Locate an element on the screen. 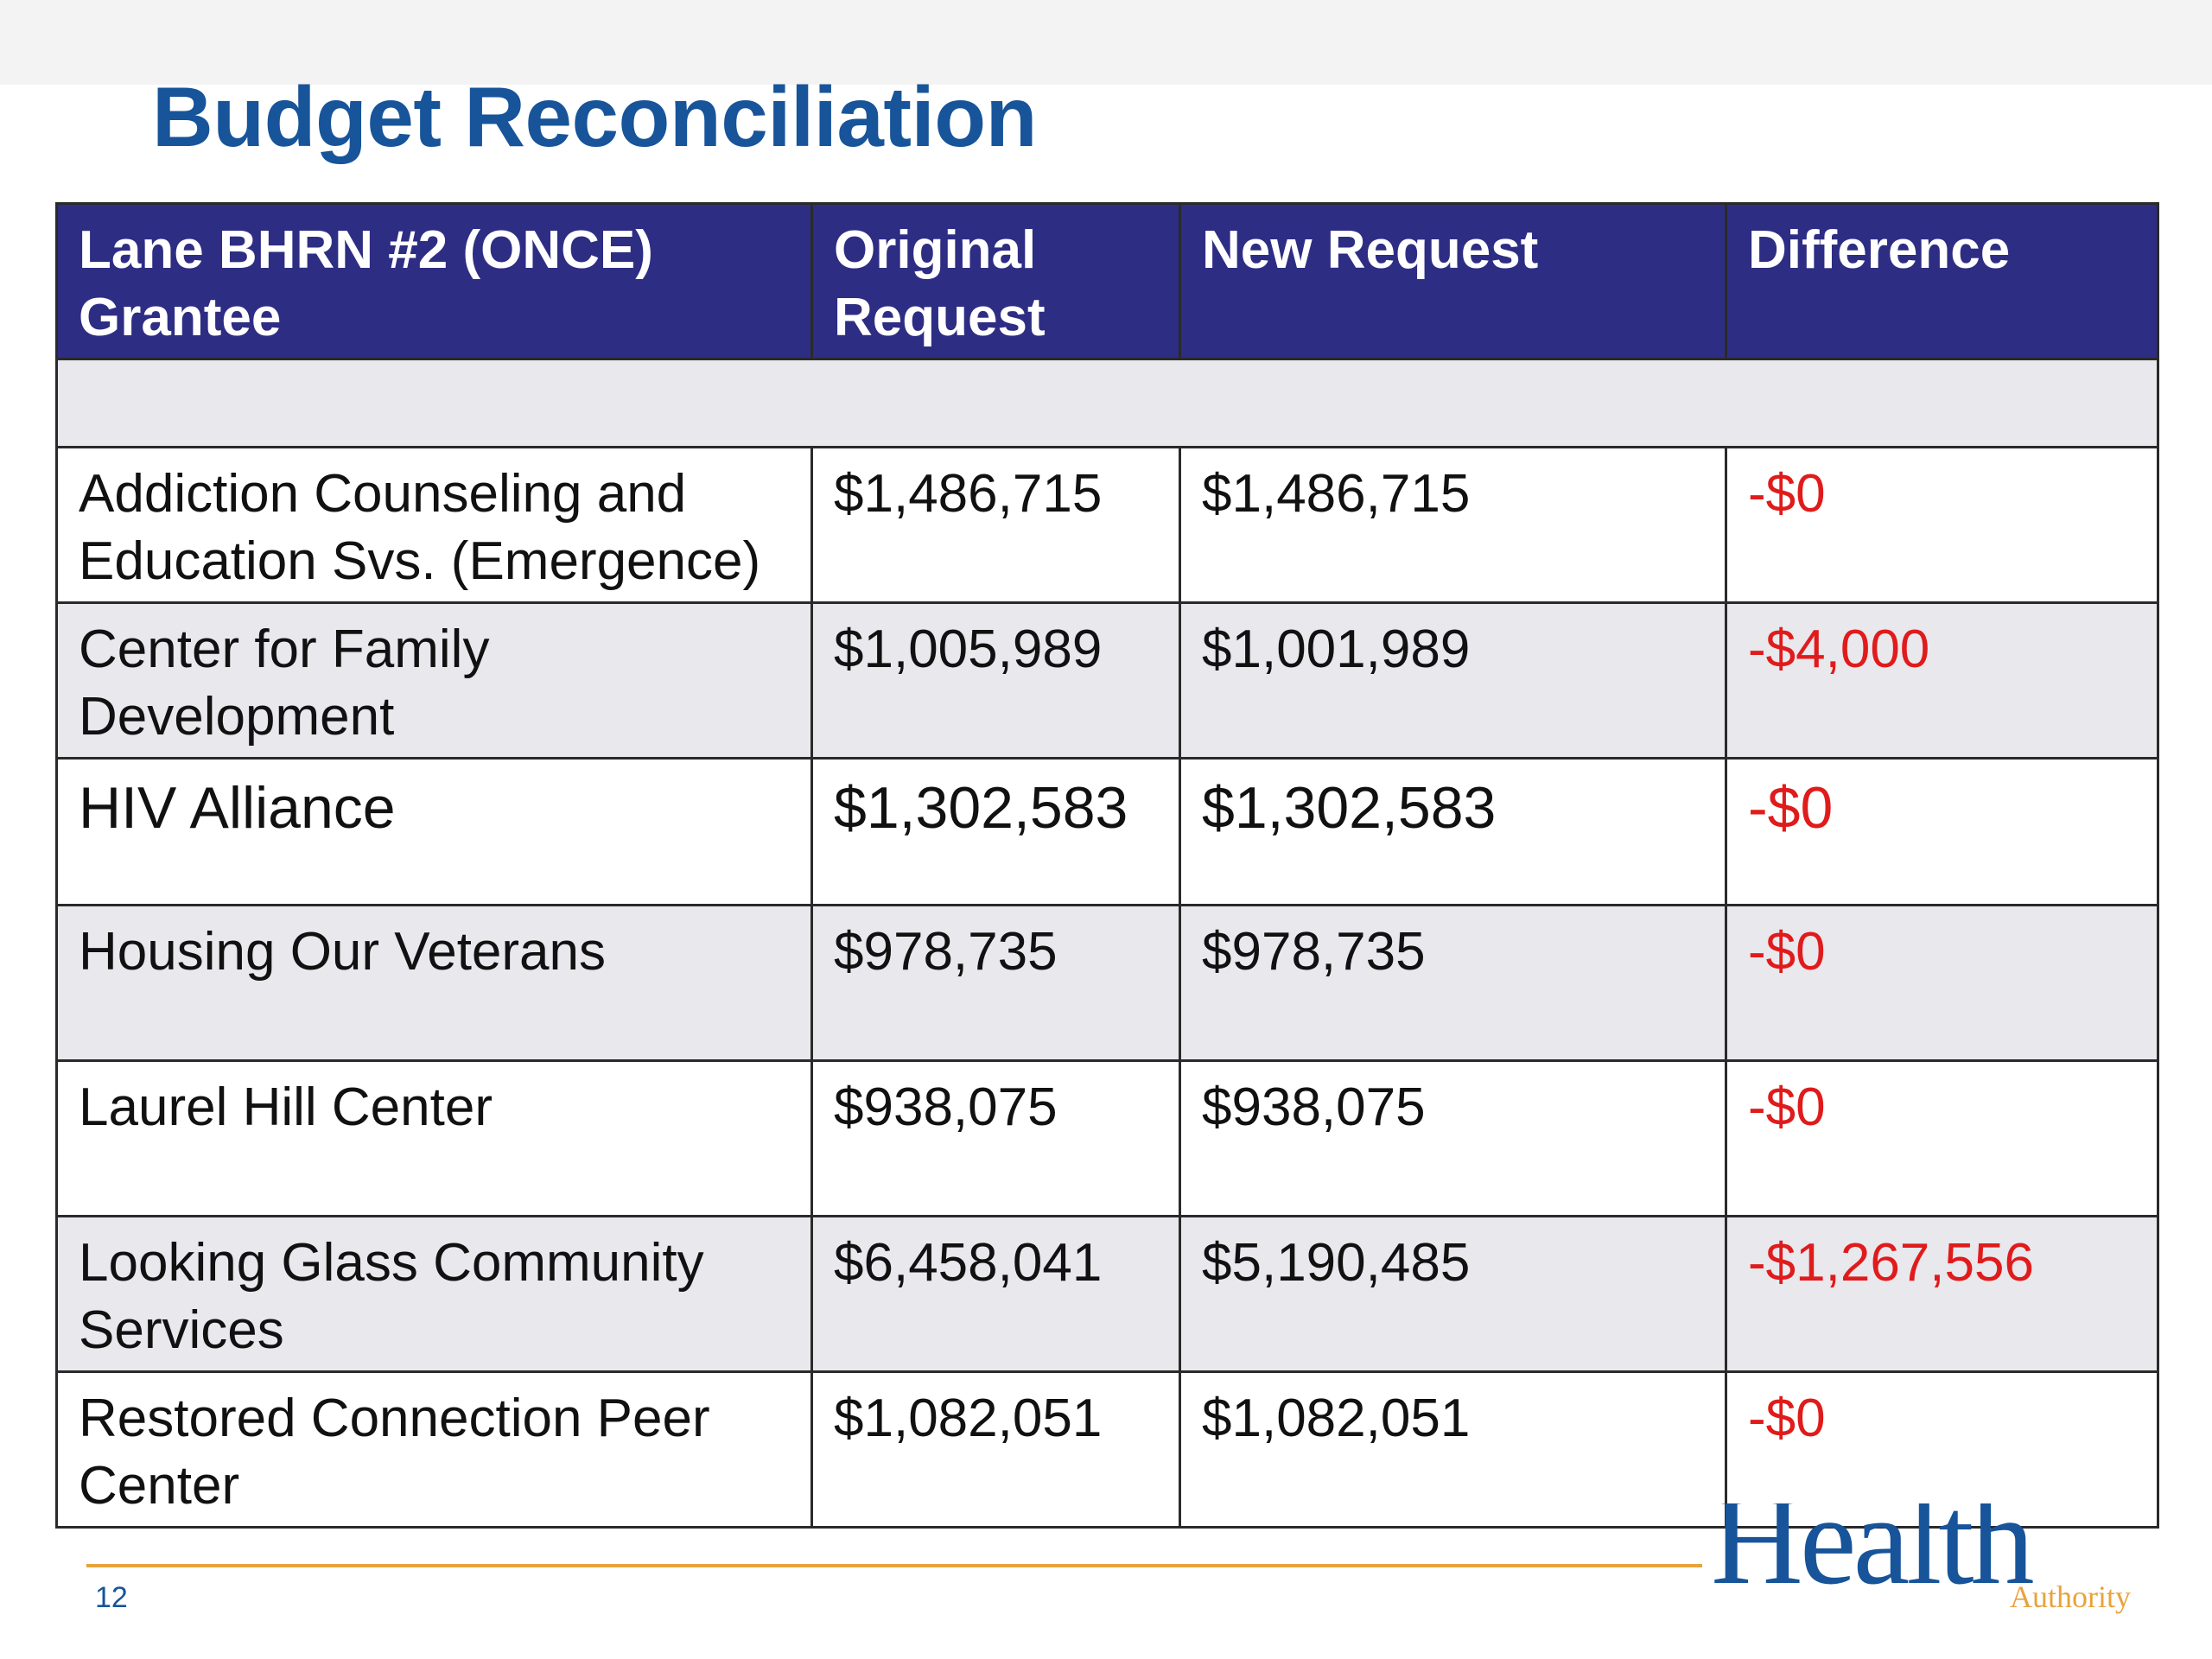 Image resolution: width=2212 pixels, height=1659 pixels. grantee-cell: Looking Glass Community Services is located at coordinates (434, 1294).